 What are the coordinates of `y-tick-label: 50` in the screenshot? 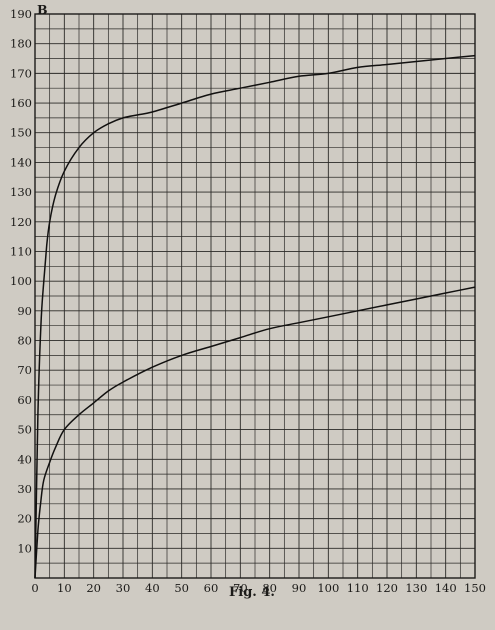 It's located at (24, 430).